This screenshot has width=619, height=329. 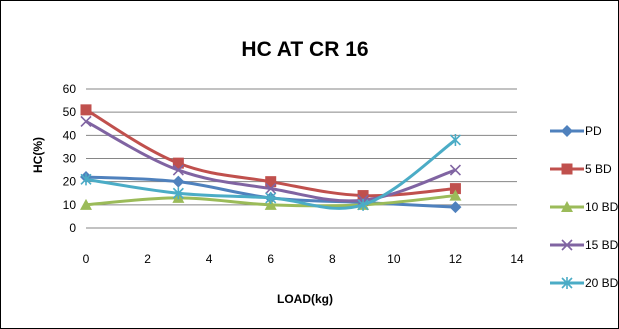 What do you see at coordinates (581, 169) in the screenshot?
I see `legend-item-5-bd: 5 BD` at bounding box center [581, 169].